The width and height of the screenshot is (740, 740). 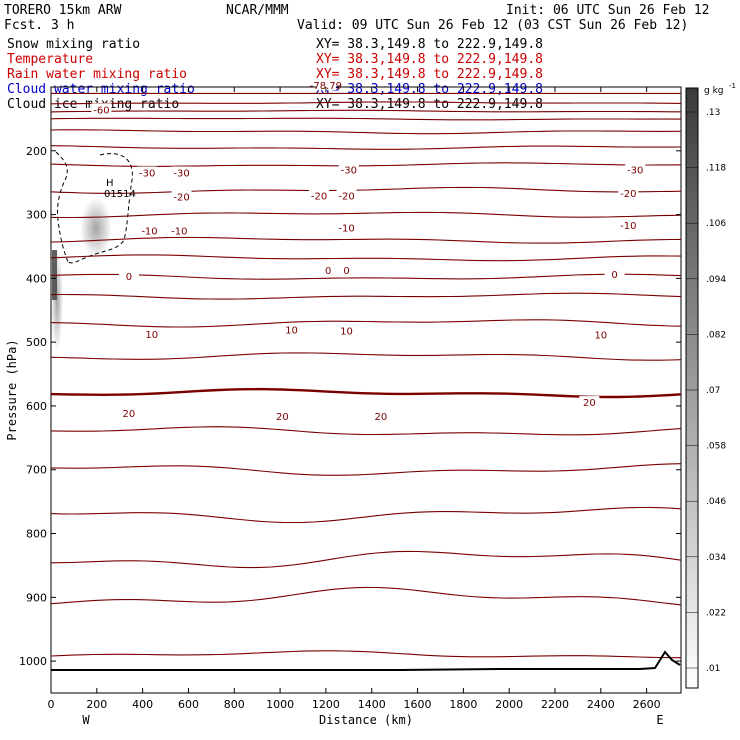 I want to click on max-marker-h: H, so click(x=110, y=183).